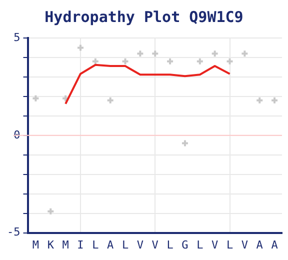  What do you see at coordinates (144, 17) in the screenshot?
I see `chart-title: Hydropathy Plot Q9W1C9` at bounding box center [144, 17].